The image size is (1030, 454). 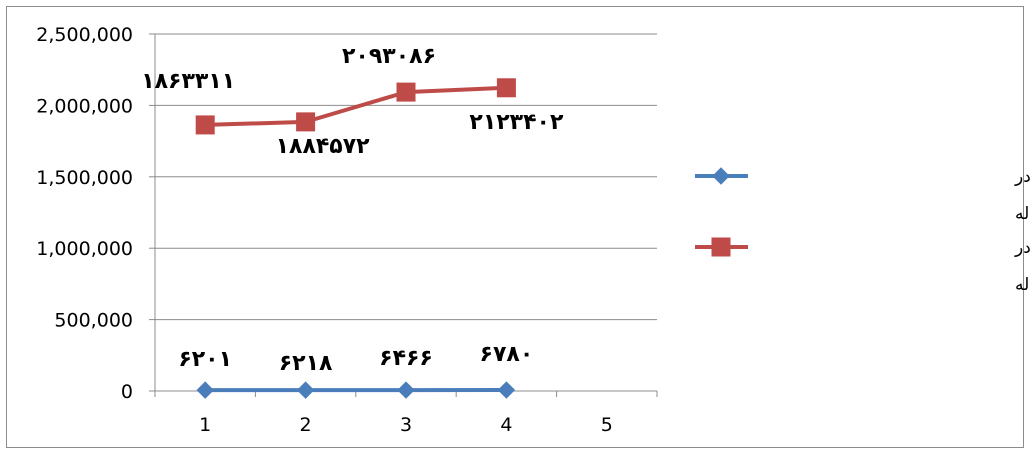 What do you see at coordinates (1022, 214) in the screenshot?
I see `legend-label-1: سطح مقاله` at bounding box center [1022, 214].